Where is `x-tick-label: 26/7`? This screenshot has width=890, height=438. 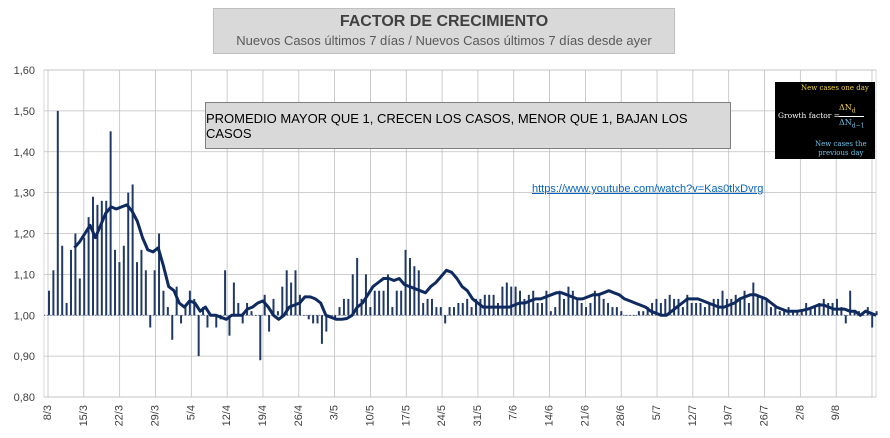
x-tick-label: 26/7 is located at coordinates (765, 415).